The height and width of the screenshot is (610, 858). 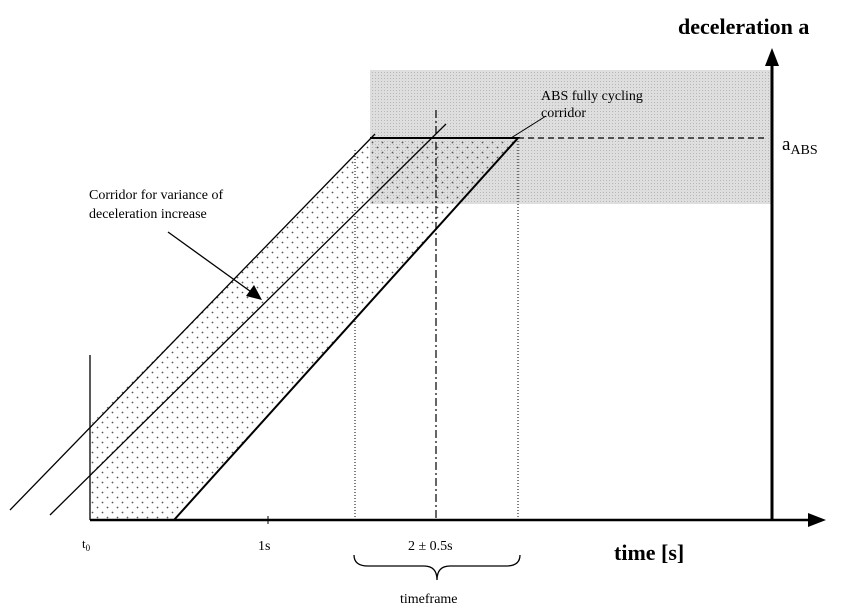 I want to click on a-abs-label: aABS, so click(x=800, y=146).